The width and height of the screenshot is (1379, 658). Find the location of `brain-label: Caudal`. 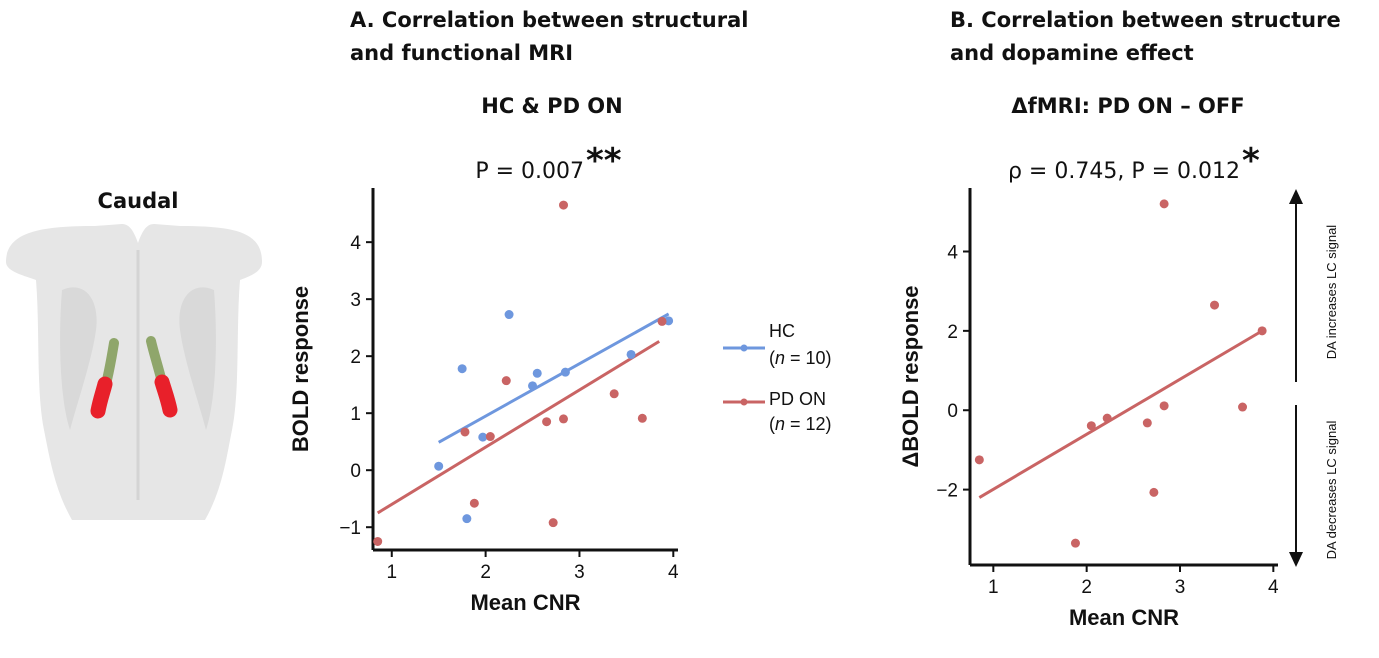

brain-label: Caudal is located at coordinates (138, 201).